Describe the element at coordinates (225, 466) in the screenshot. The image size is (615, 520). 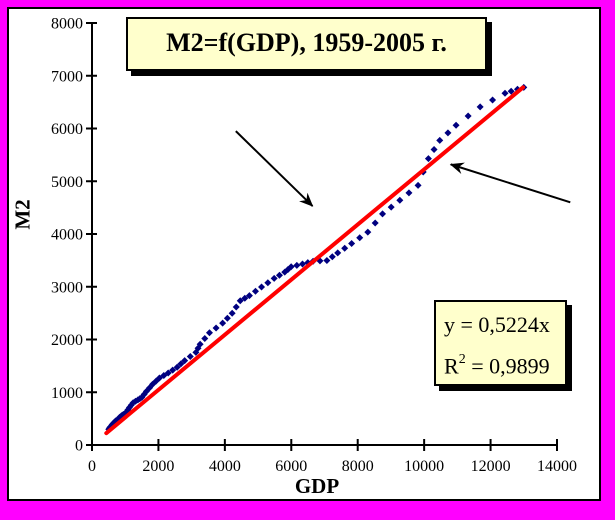
I see `x-tick-label: 4000` at that location.